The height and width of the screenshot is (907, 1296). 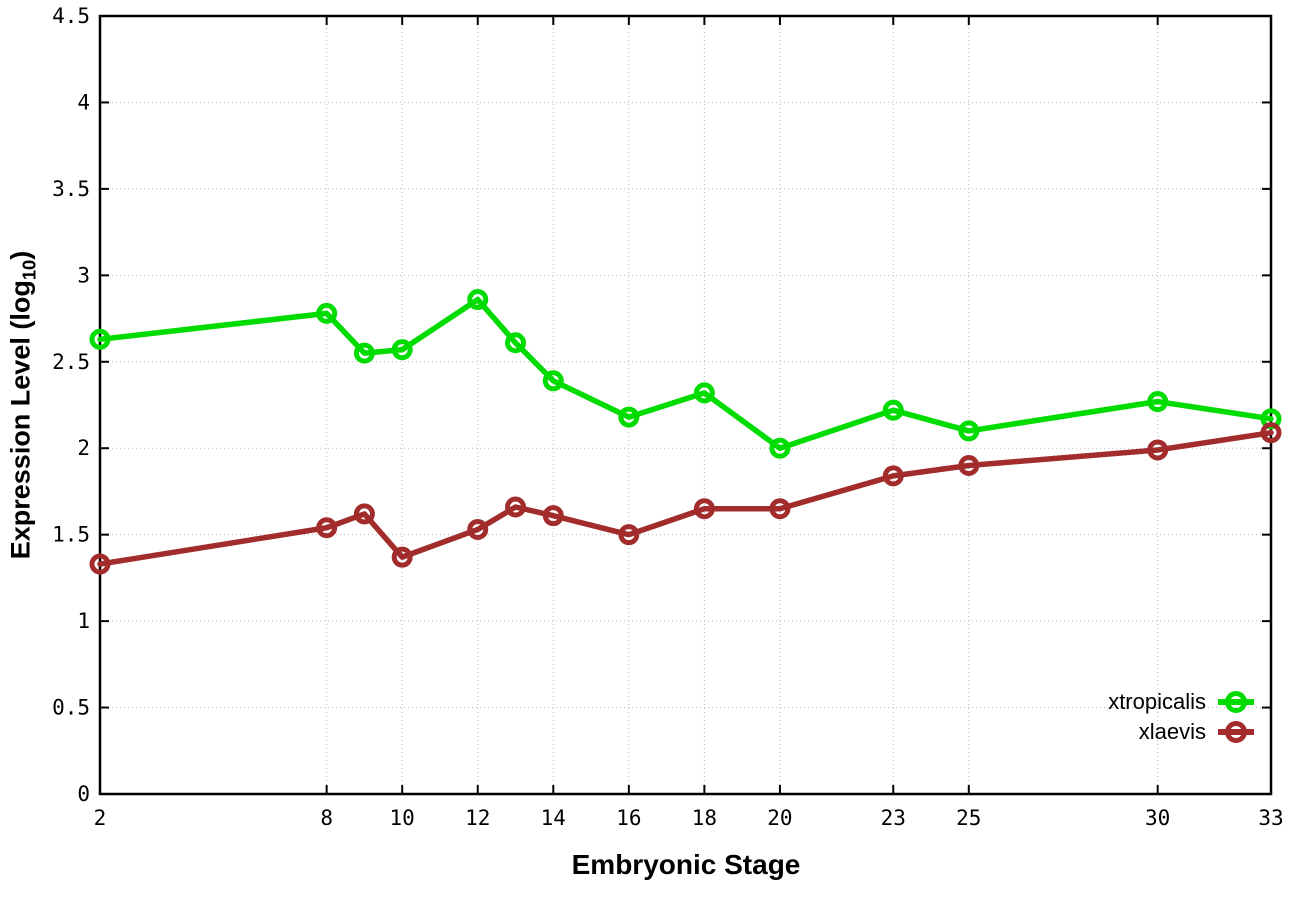 I want to click on y-tick-label: 4.5, so click(x=71, y=16).